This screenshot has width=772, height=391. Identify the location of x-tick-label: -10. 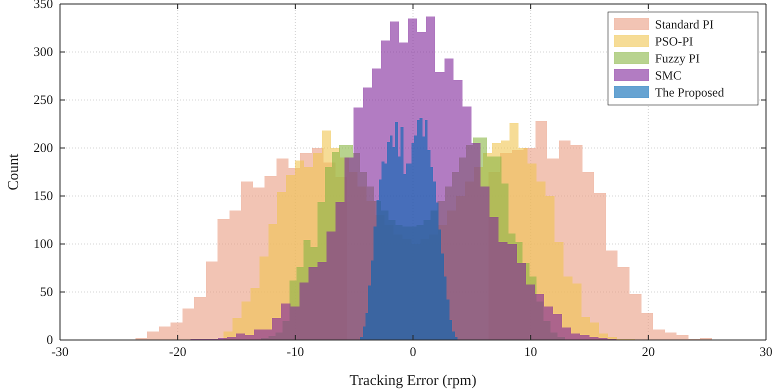
(295, 352).